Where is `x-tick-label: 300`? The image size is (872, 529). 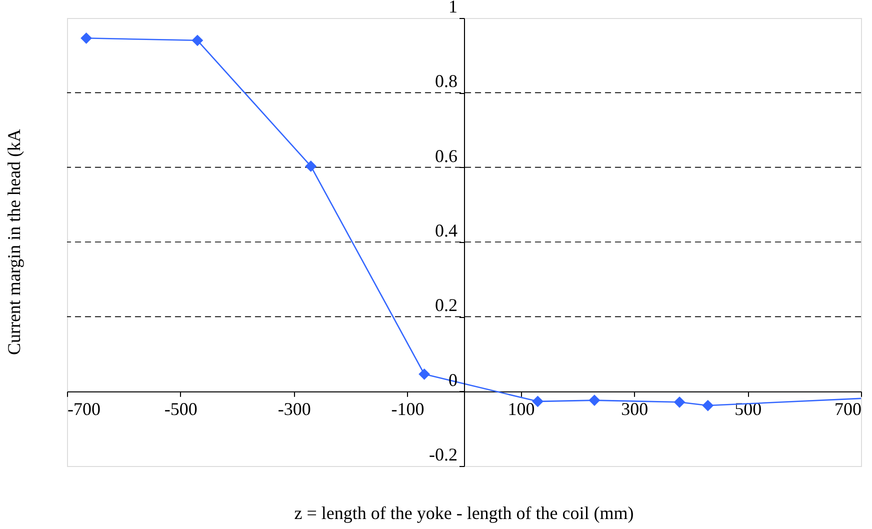 x-tick-label: 300 is located at coordinates (634, 408).